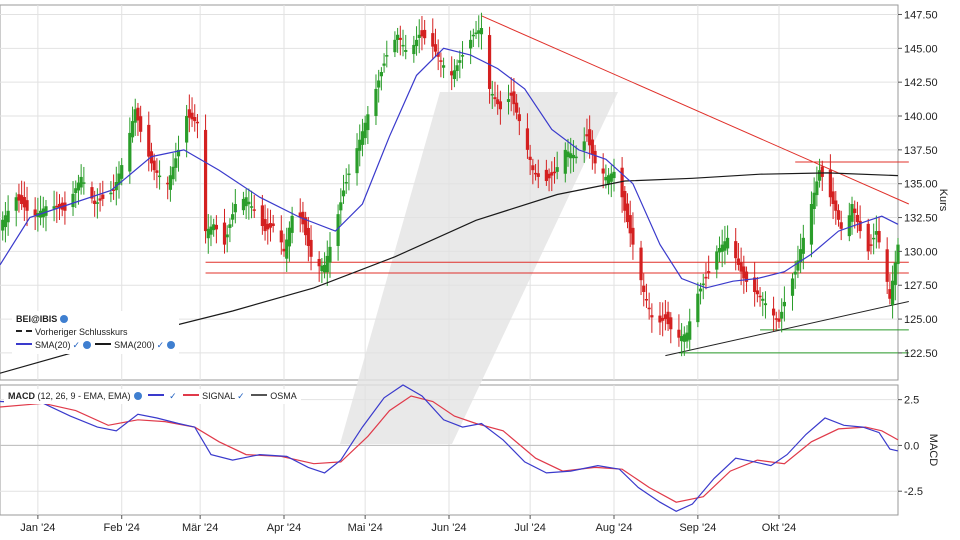 This screenshot has width=960, height=540. I want to click on price-tick-label: 142.50, so click(921, 83).